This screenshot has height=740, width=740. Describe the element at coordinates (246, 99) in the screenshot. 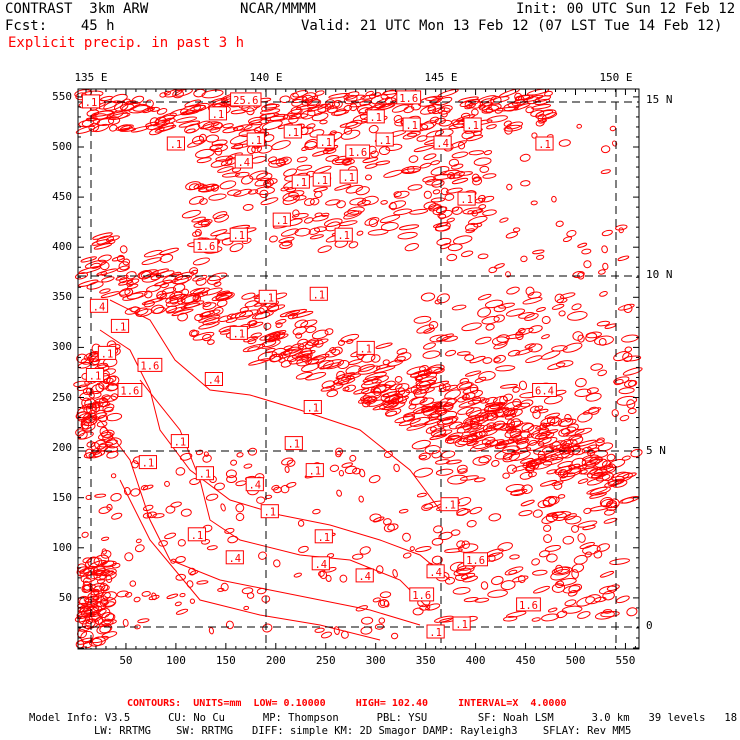

I see `contour-label: 25.6` at that location.